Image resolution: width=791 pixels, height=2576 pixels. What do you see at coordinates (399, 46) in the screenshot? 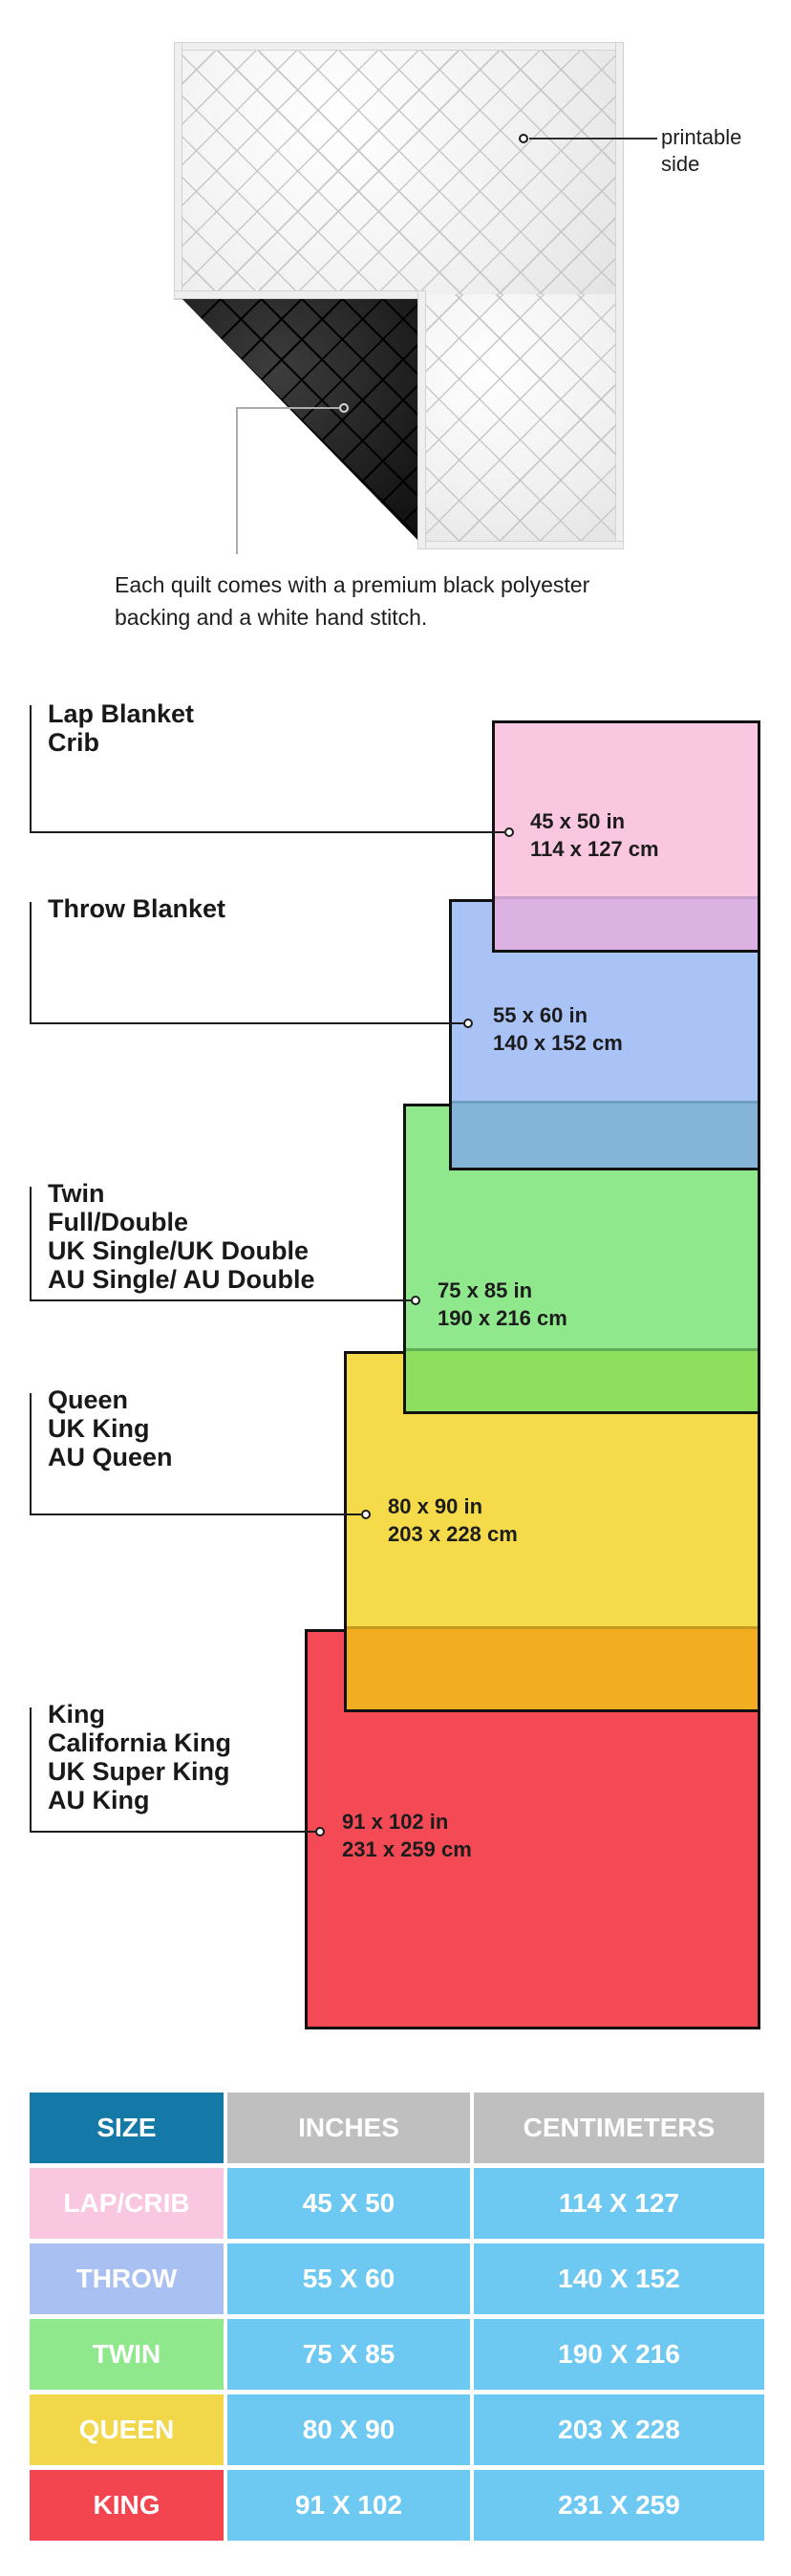
I see `quilt-binding-top` at bounding box center [399, 46].